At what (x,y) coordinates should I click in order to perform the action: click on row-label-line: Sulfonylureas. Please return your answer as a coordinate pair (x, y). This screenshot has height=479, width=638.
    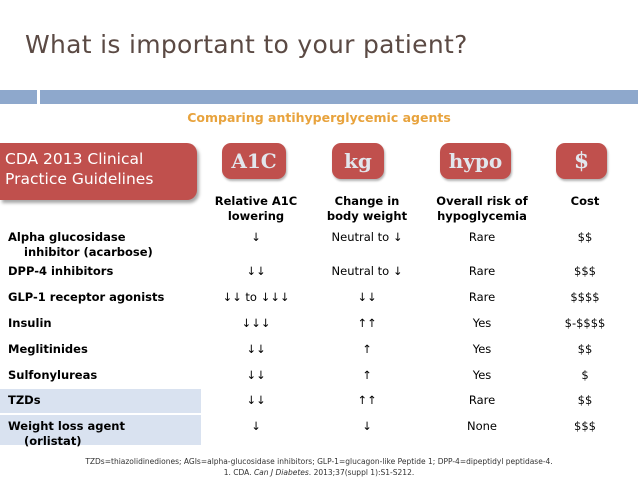
    Looking at the image, I should click on (53, 375).